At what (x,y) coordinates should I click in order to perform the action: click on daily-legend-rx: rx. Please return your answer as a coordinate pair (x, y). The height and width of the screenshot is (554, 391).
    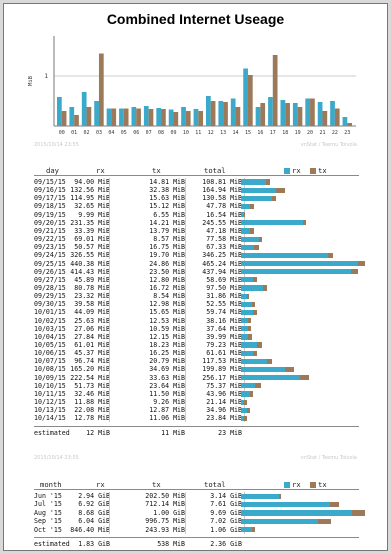
    Looking at the image, I should click on (292, 170).